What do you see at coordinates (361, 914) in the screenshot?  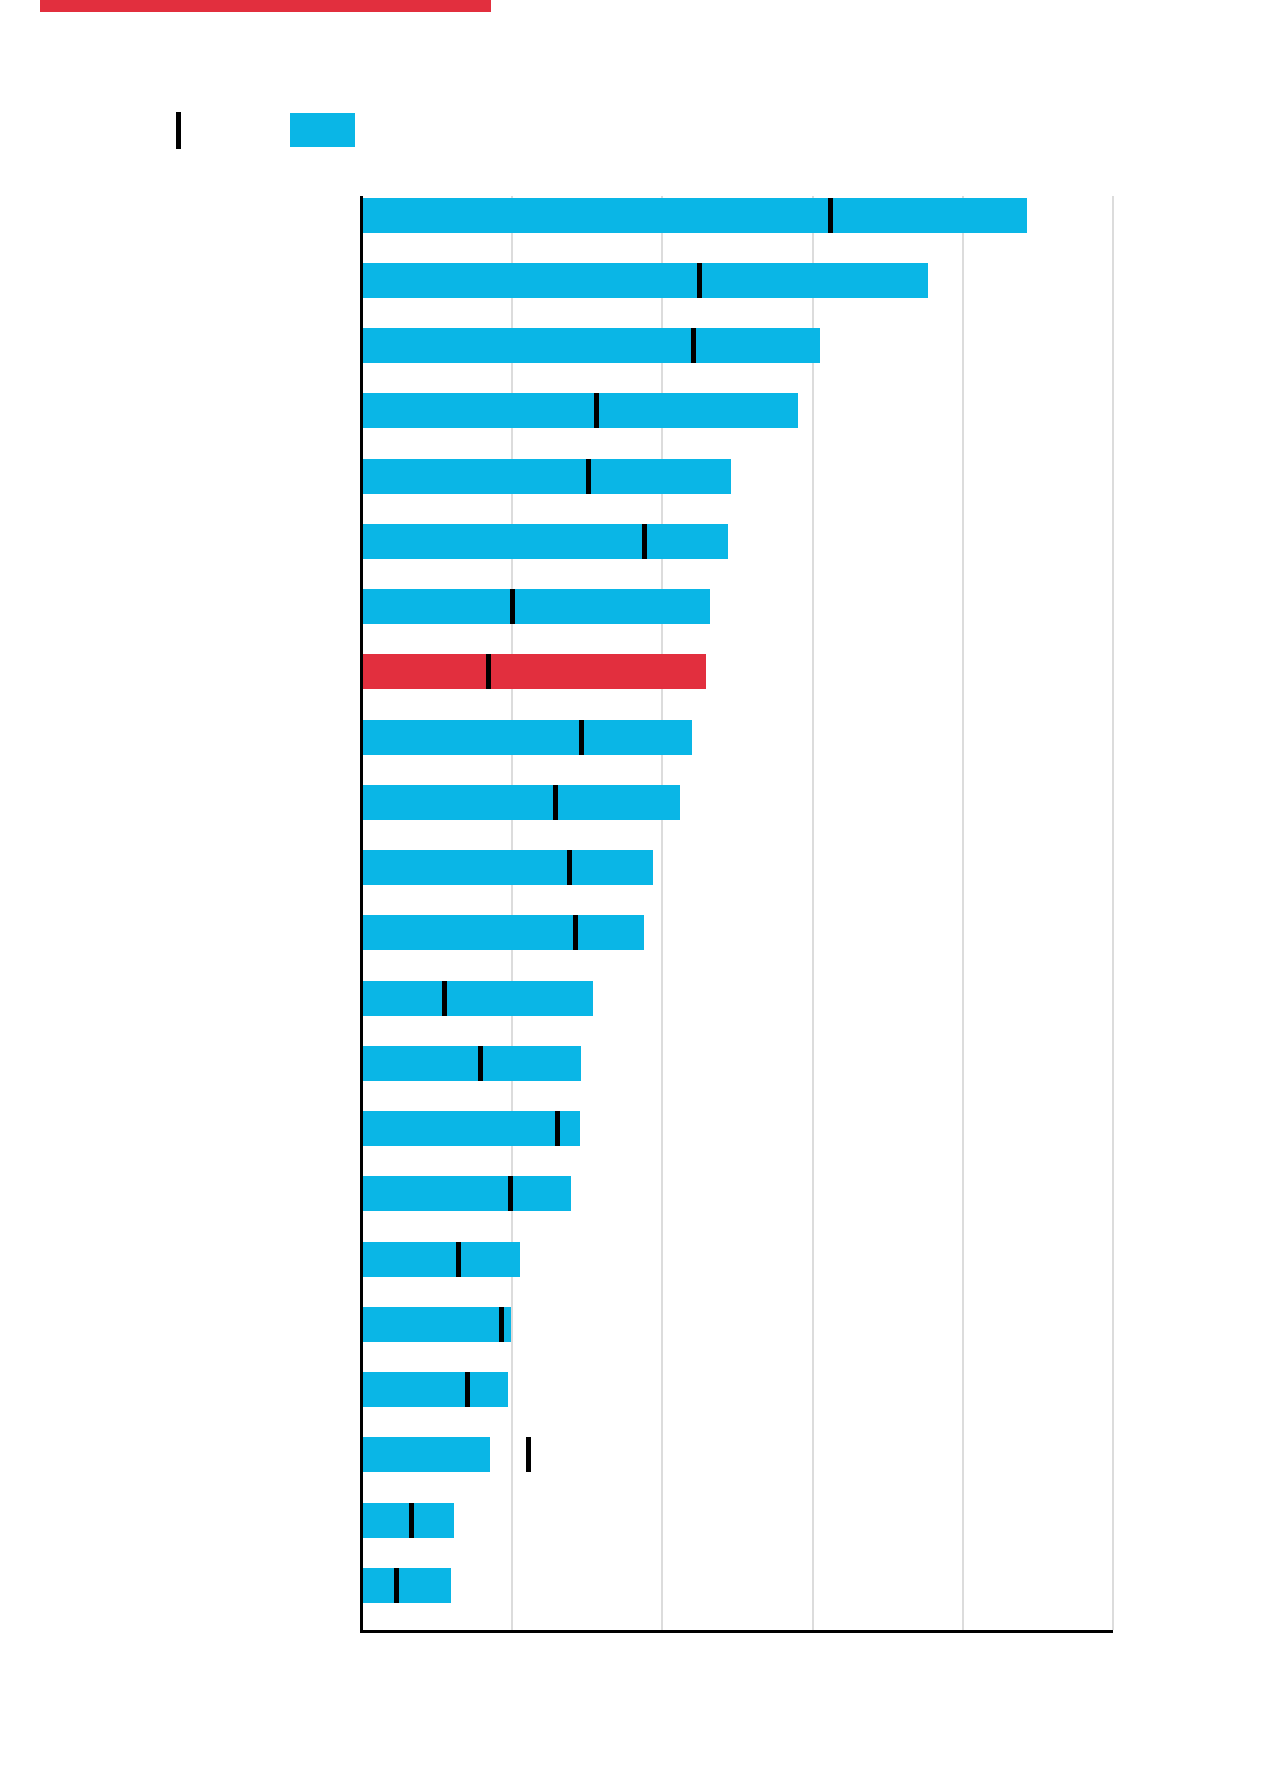 I see `y-axis-line` at bounding box center [361, 914].